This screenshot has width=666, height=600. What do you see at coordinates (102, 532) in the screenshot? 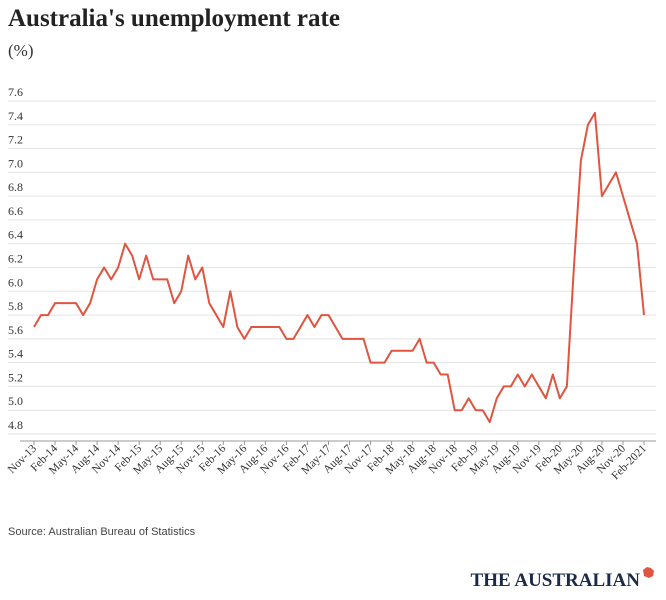
I see `source: Source: Australian Bureau of Statistics` at bounding box center [102, 532].